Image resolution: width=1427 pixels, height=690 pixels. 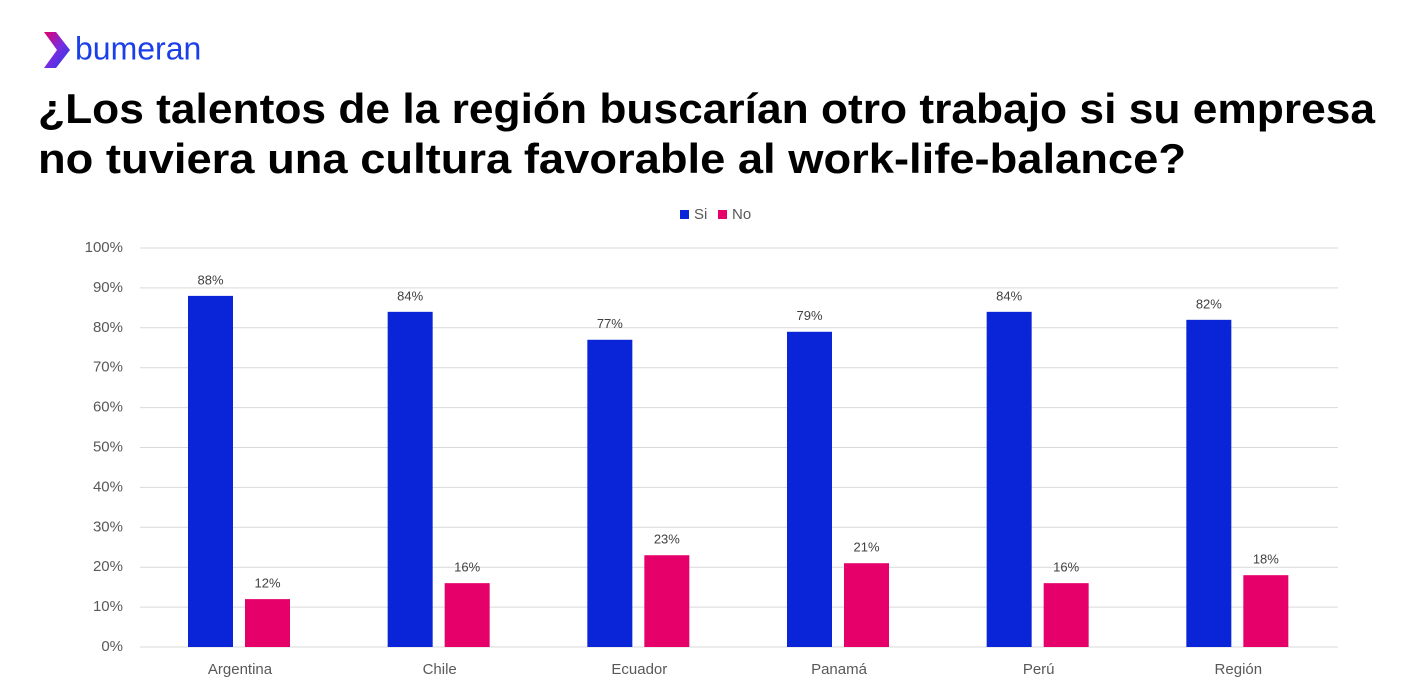 I want to click on y-tick-label: 50%, so click(x=108, y=446).